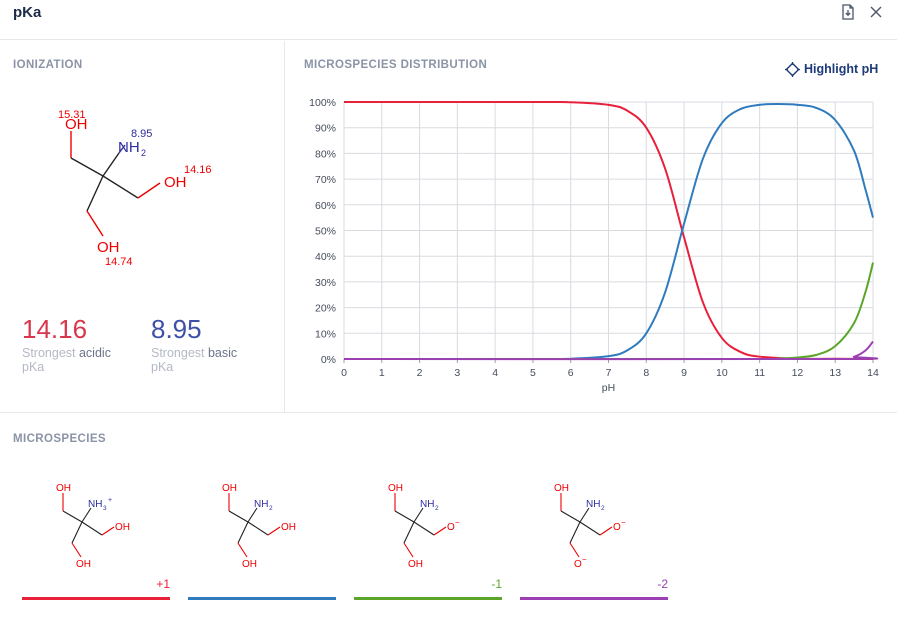 The image size is (897, 623). I want to click on title-bar: pKa, so click(448, 20).